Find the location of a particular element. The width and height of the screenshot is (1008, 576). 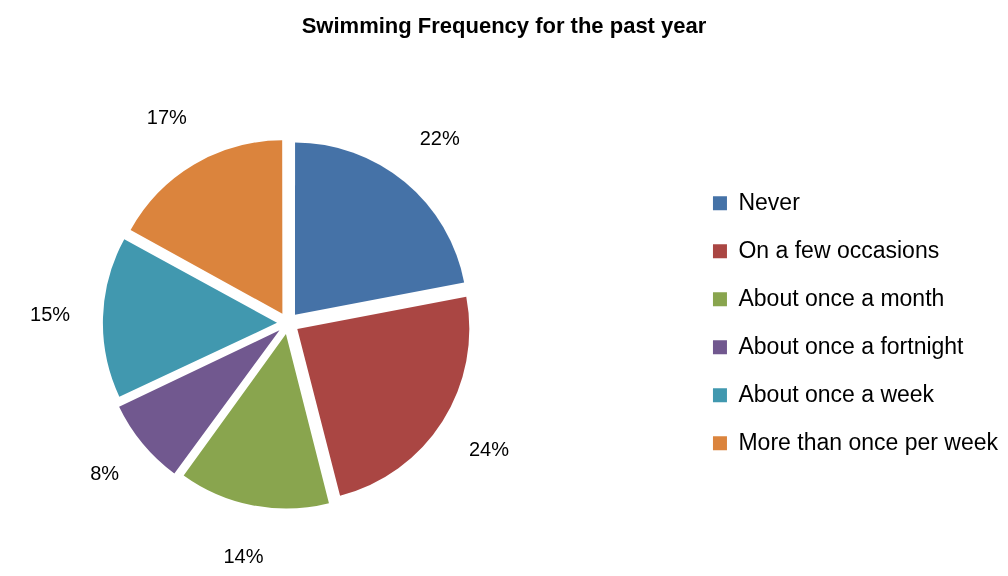

legend-label: More than once per week is located at coordinates (868, 441).